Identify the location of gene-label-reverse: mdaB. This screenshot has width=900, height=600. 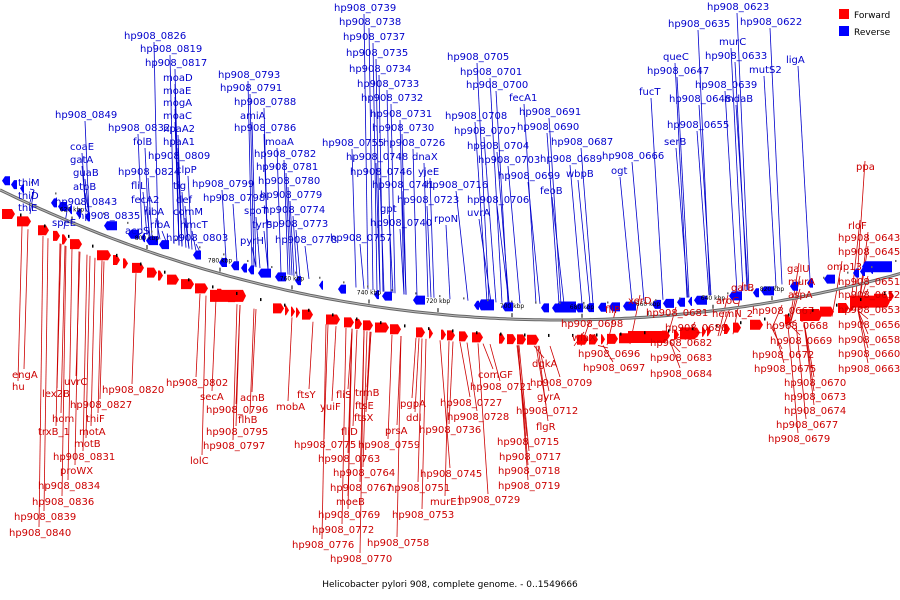
(738, 99).